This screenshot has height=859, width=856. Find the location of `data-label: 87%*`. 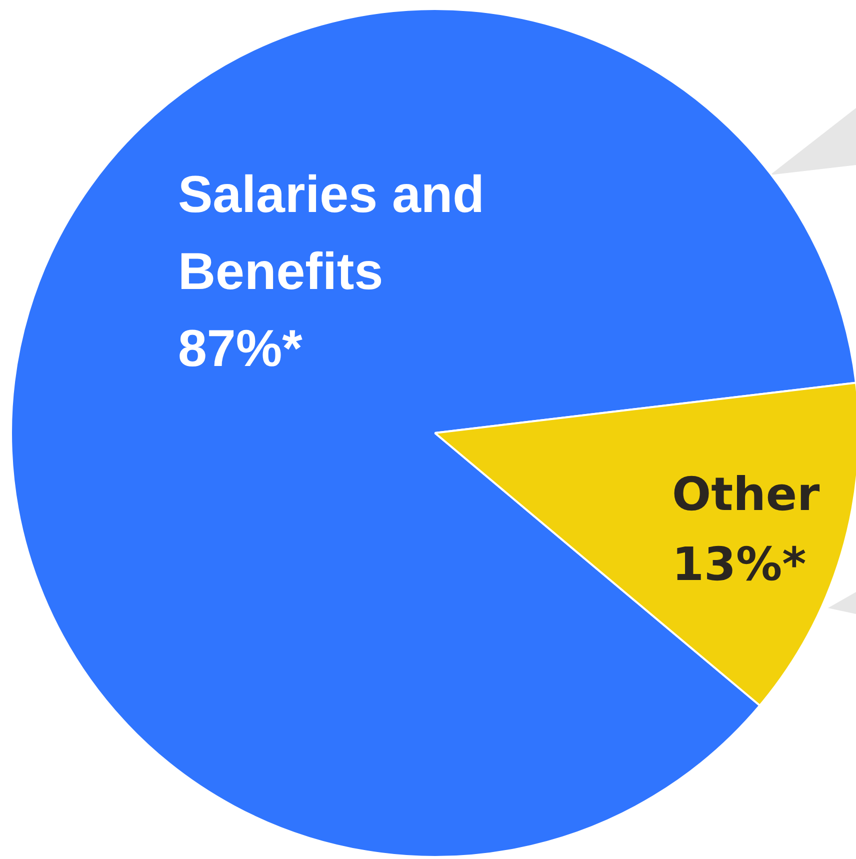

data-label: 87%* is located at coordinates (241, 349).